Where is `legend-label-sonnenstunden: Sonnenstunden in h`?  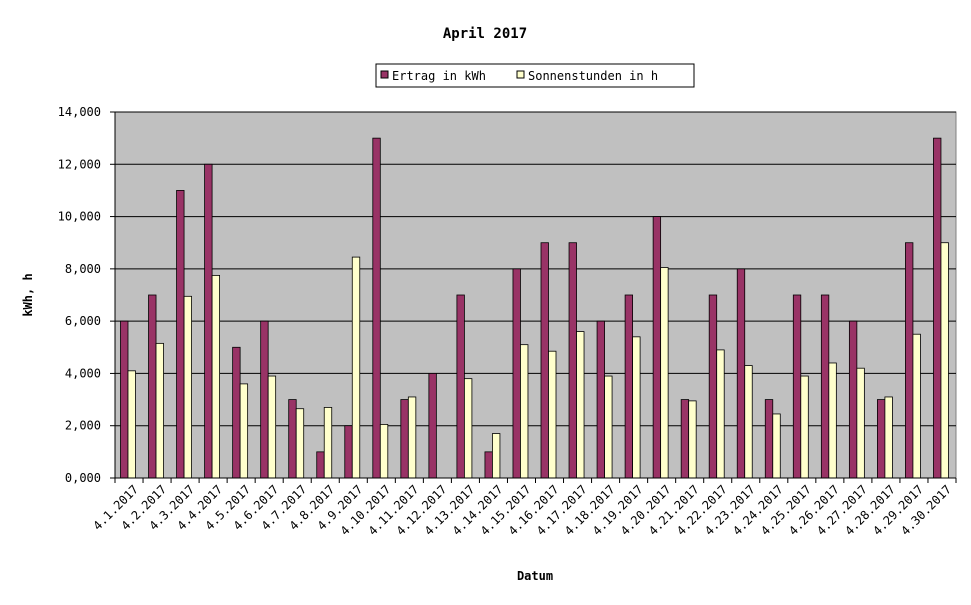
legend-label-sonnenstunden: Sonnenstunden in h is located at coordinates (593, 76).